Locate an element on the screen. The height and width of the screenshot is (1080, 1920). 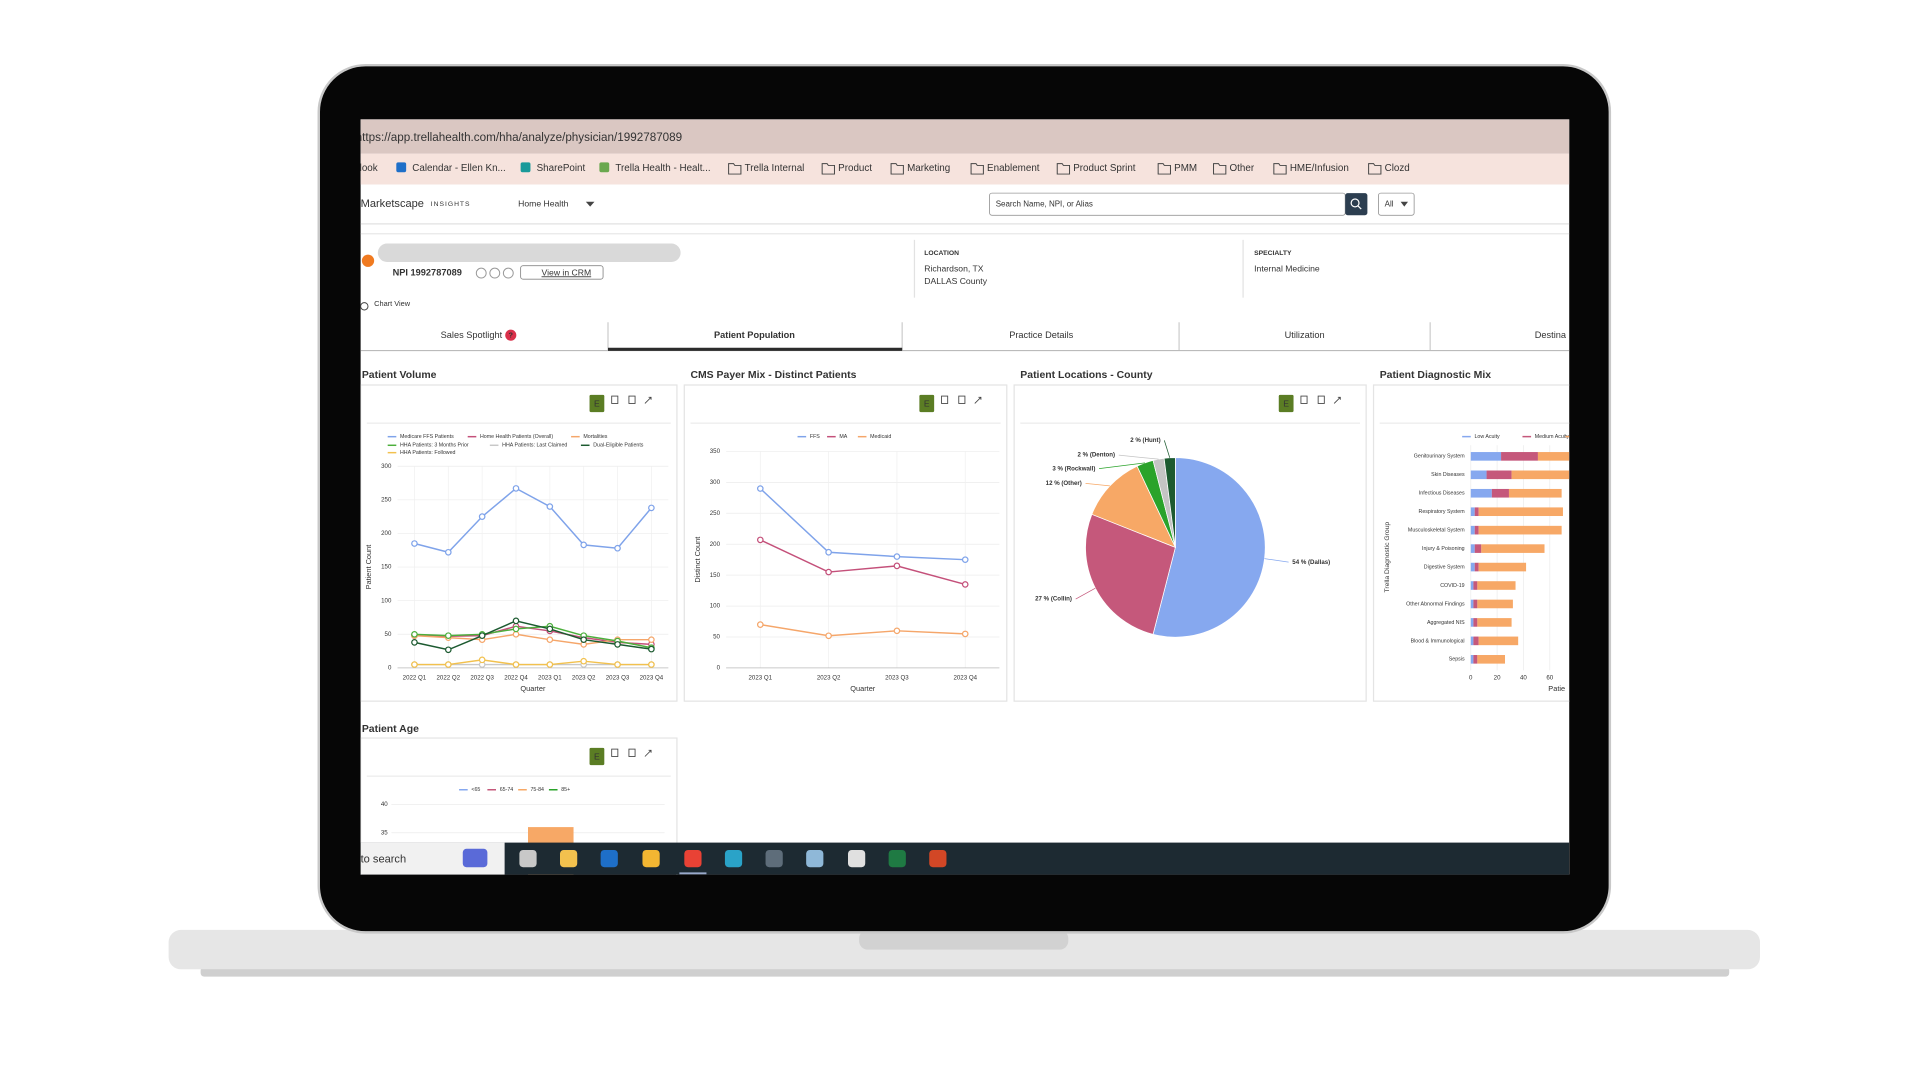
panel-frame is located at coordinates (845, 543).